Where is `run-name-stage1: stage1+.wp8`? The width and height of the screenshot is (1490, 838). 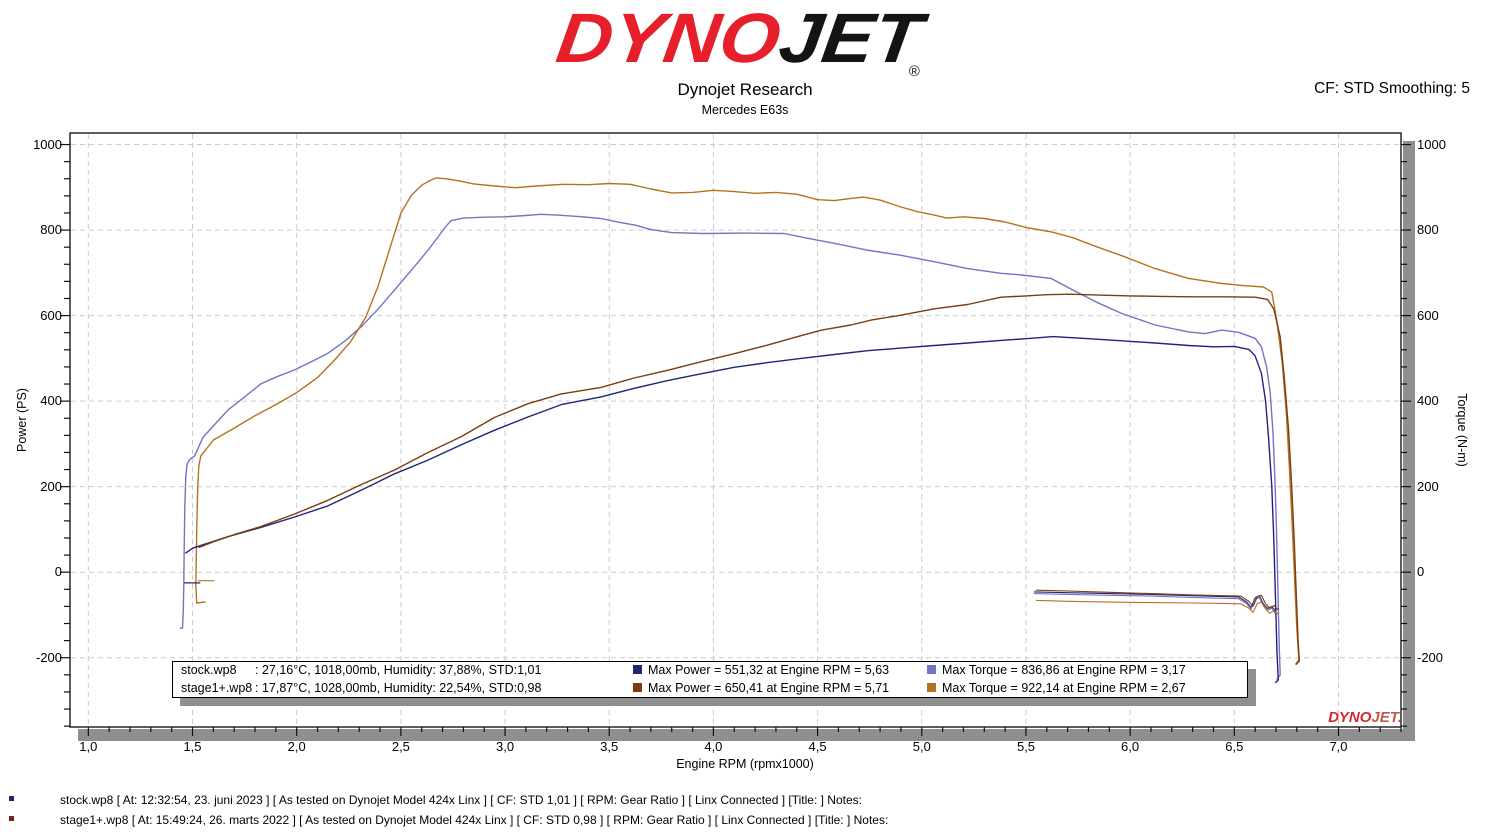 run-name-stage1: stage1+.wp8 is located at coordinates (217, 688).